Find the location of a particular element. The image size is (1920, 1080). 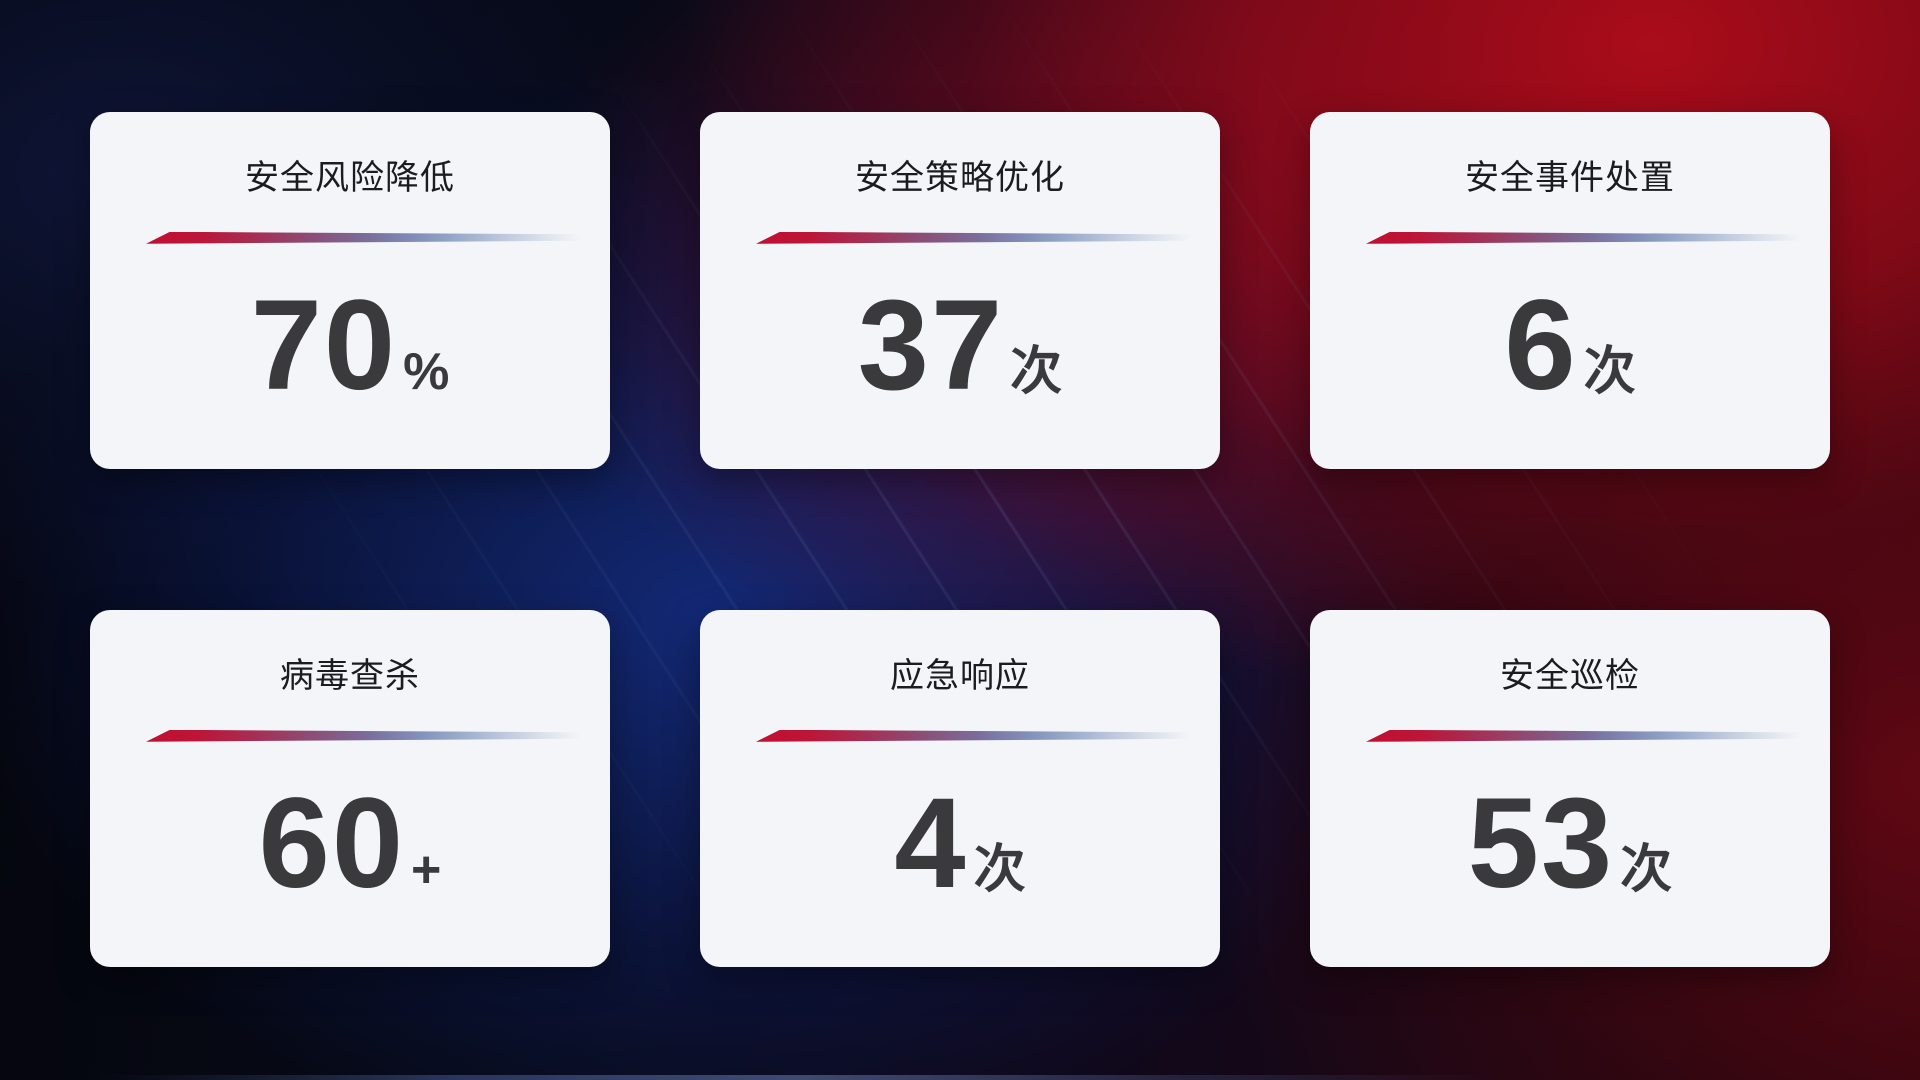

stat-card-emergency-response: 应急响应 4 次 is located at coordinates (960, 788).